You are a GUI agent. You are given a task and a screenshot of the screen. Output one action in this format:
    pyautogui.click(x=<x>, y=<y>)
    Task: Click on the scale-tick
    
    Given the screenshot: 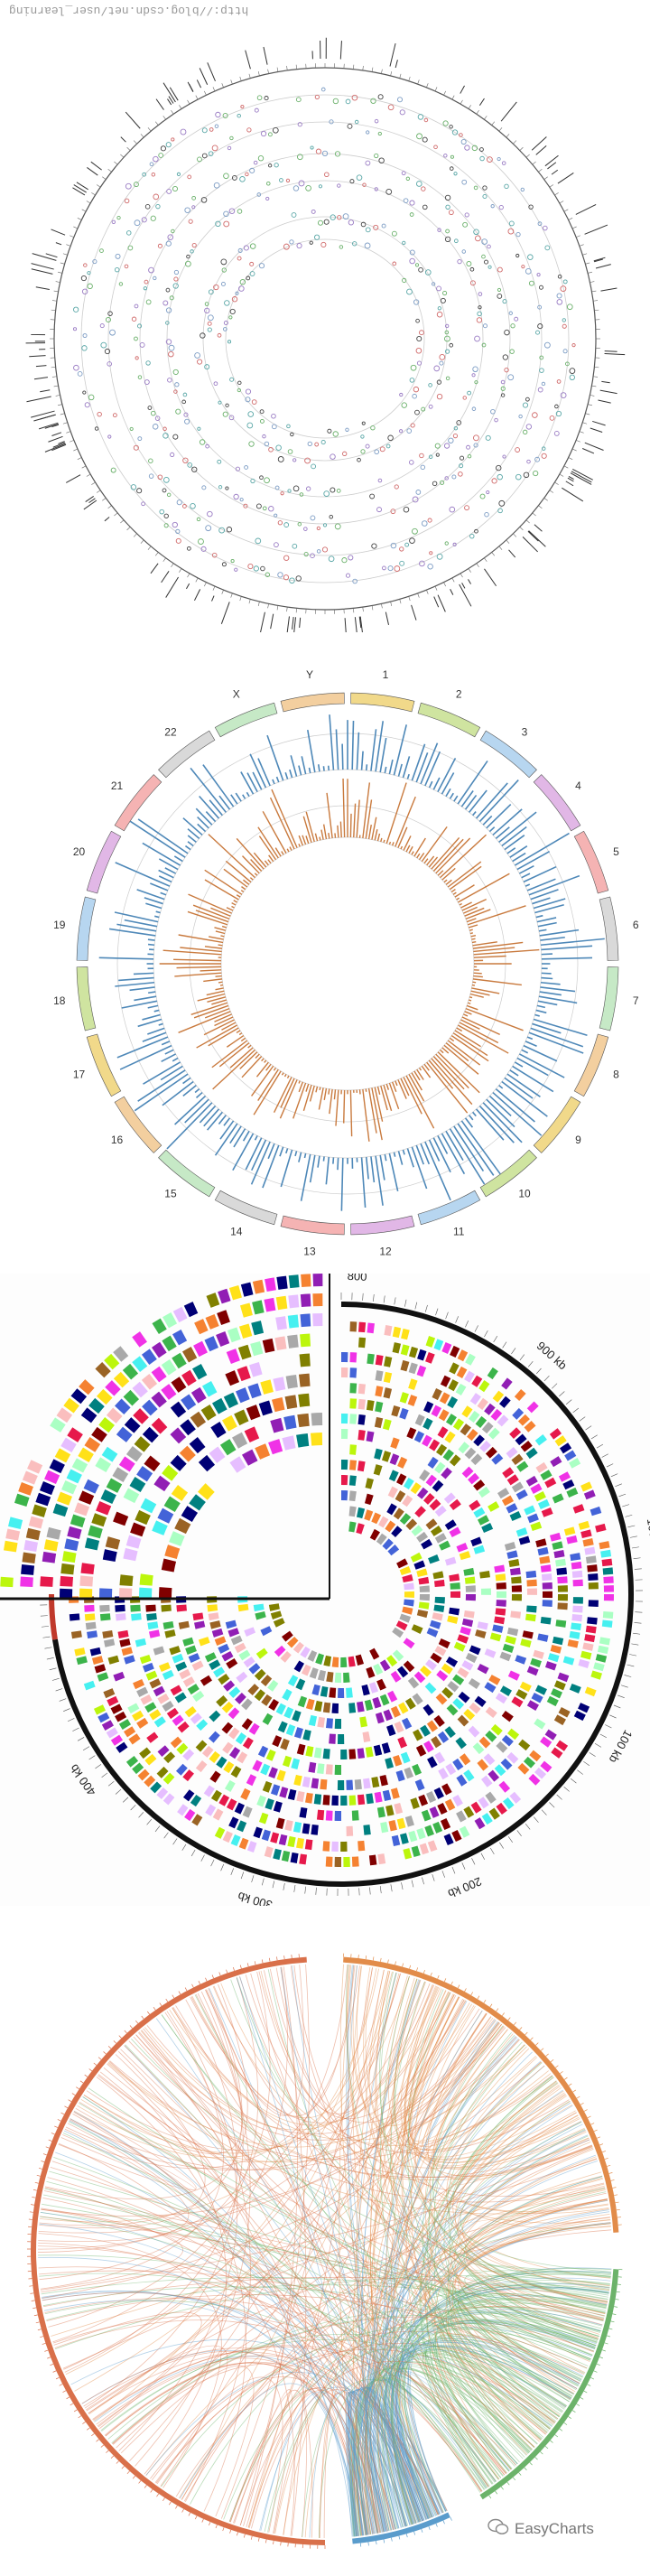 What is the action you would take?
    pyautogui.click(x=75, y=1729)
    